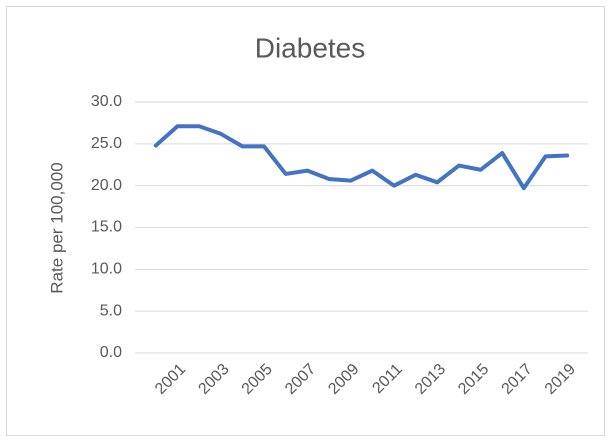  What do you see at coordinates (106, 185) in the screenshot?
I see `y-tick-label: 20.0` at bounding box center [106, 185].